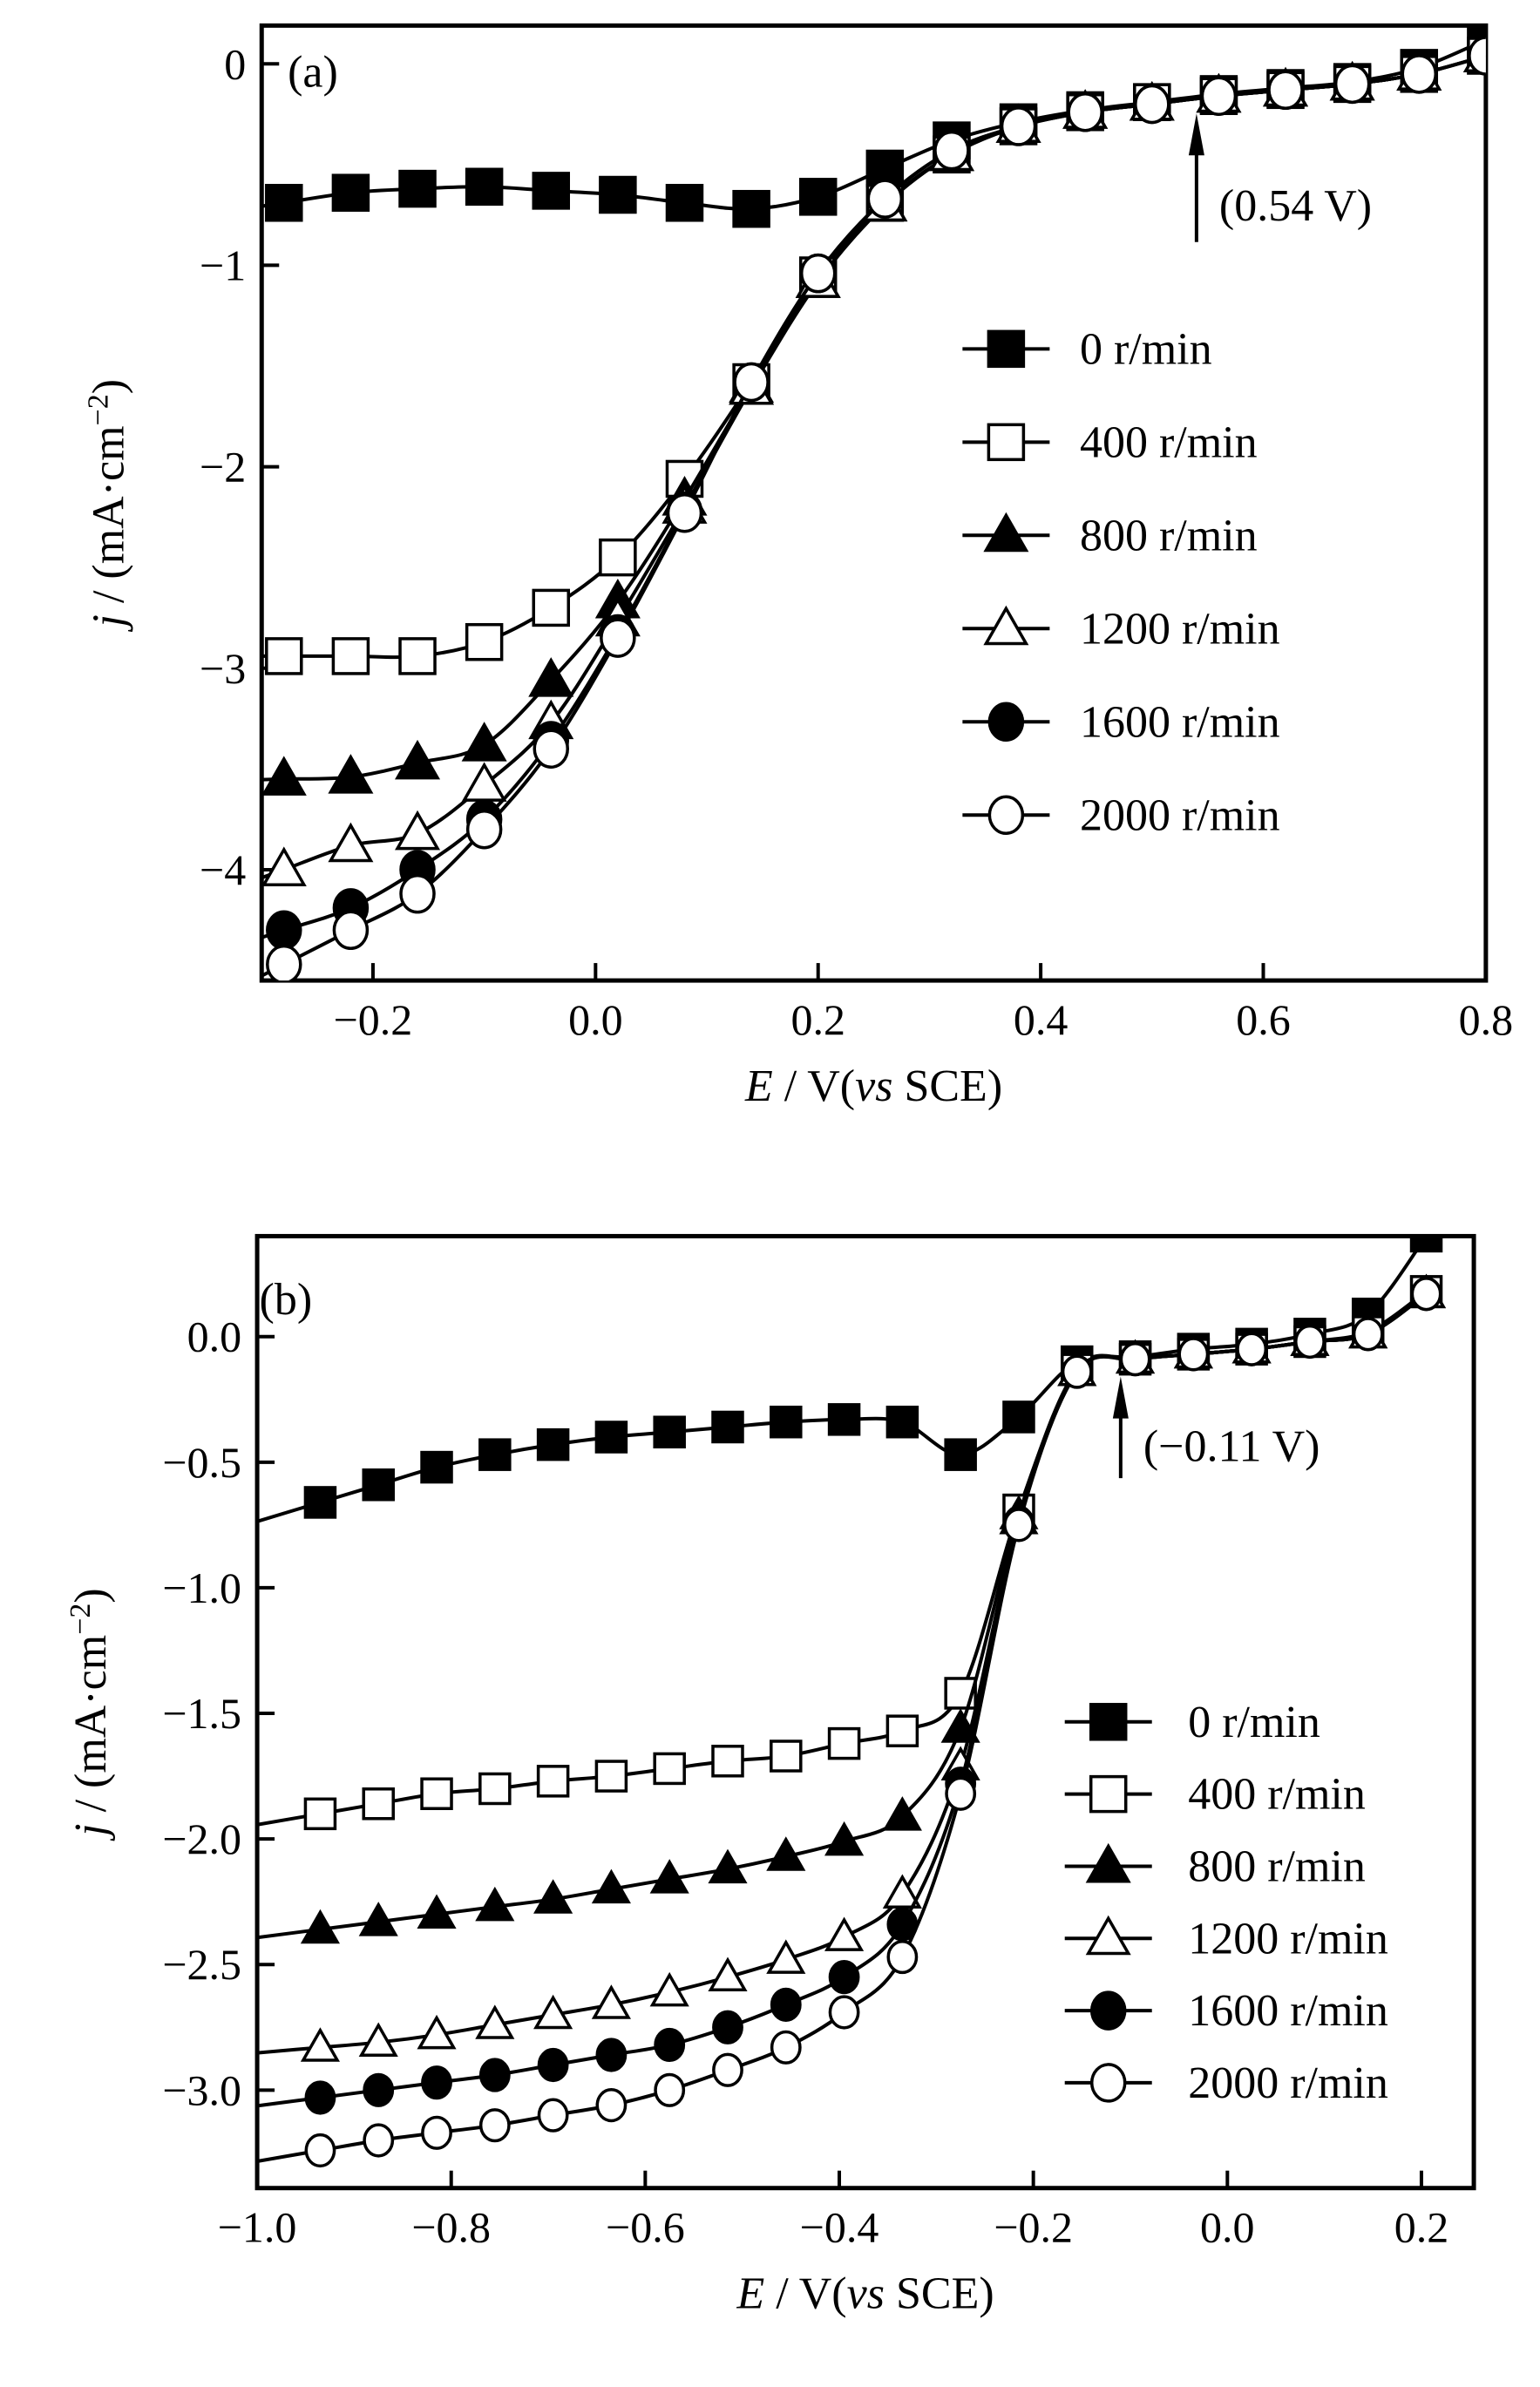 The width and height of the screenshot is (1540, 2387). Describe the element at coordinates (201, 1838) in the screenshot. I see `y-tick-label: −2.0` at that location.